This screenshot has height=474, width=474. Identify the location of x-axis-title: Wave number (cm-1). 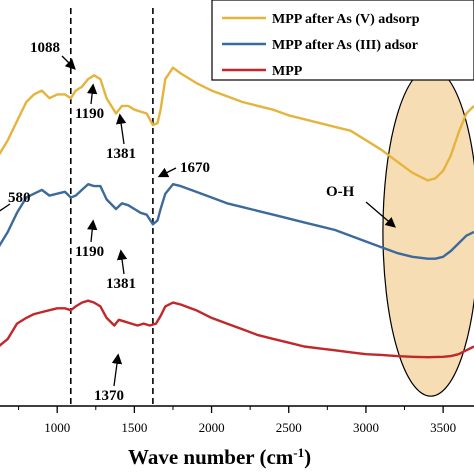
(219, 457).